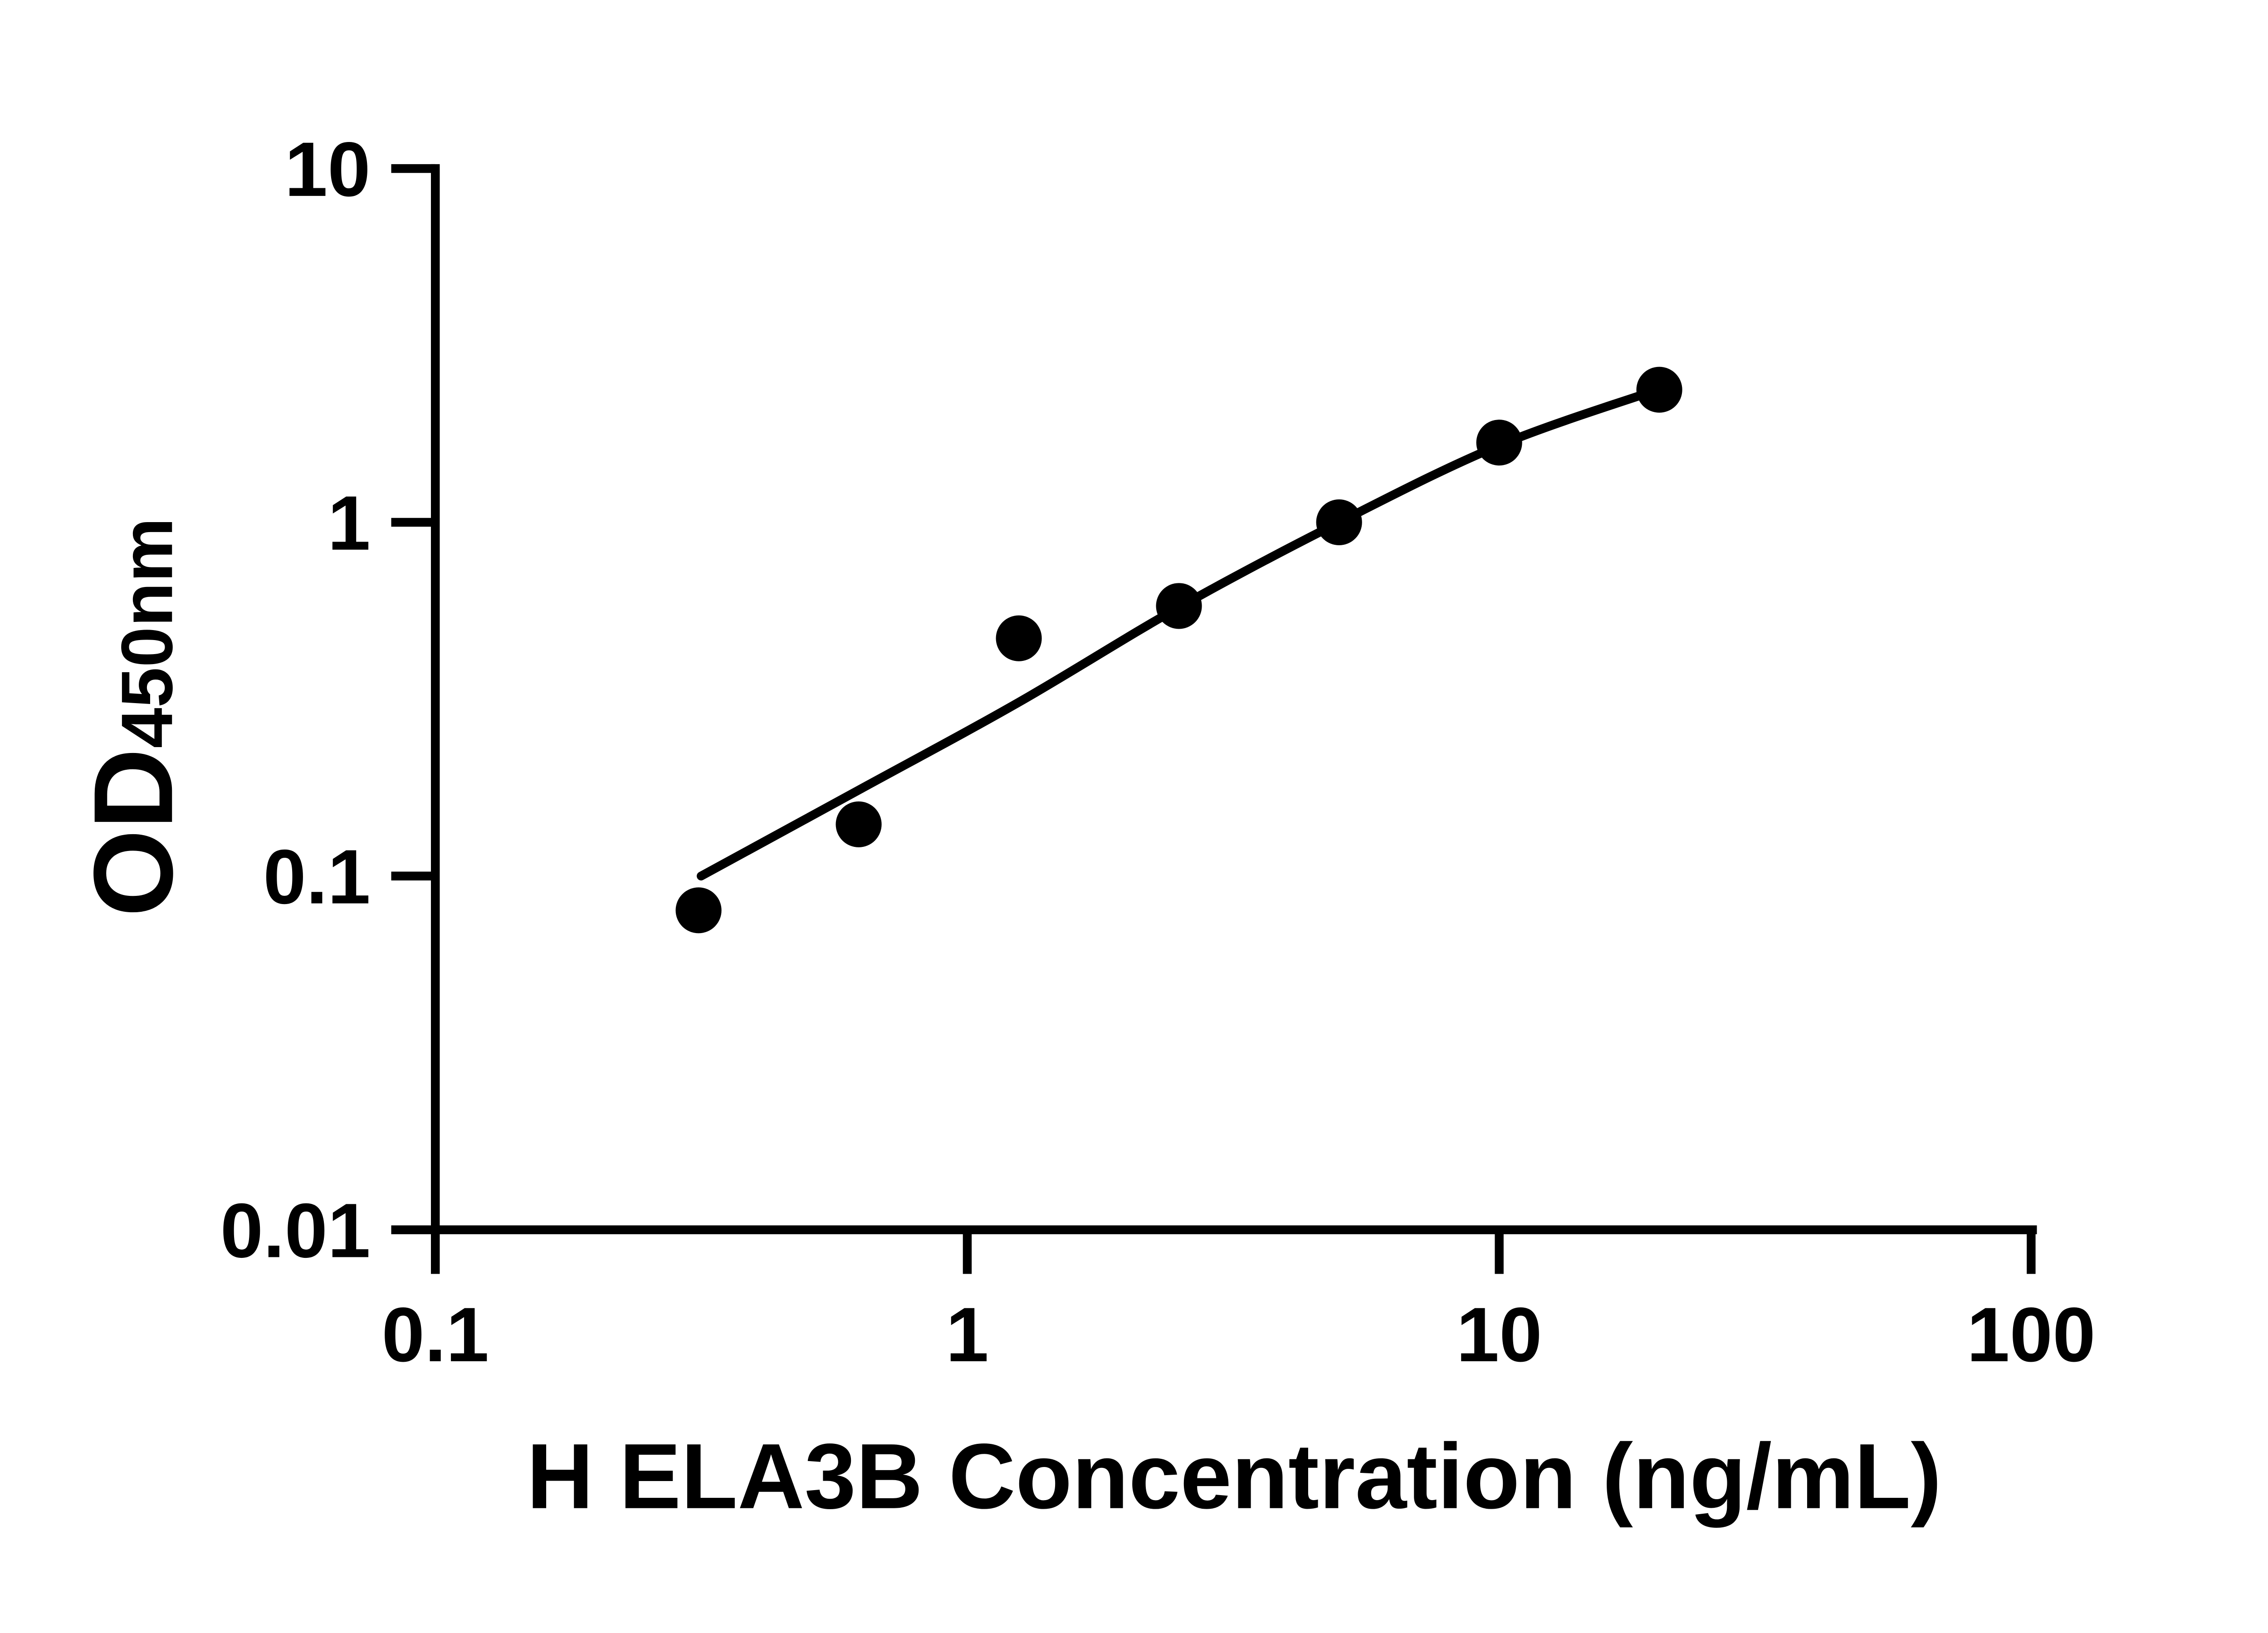 Image resolution: width=2268 pixels, height=1633 pixels. I want to click on y-axis-title-main: OD, so click(133, 832).